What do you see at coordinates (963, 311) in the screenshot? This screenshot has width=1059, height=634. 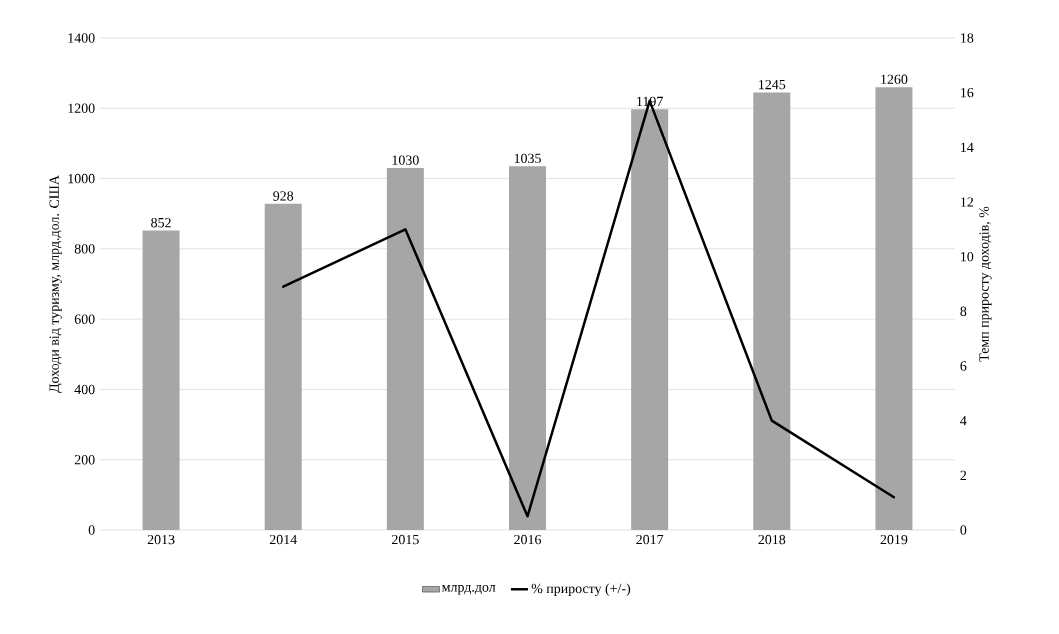 I see `y2-tick-label: 8` at bounding box center [963, 311].